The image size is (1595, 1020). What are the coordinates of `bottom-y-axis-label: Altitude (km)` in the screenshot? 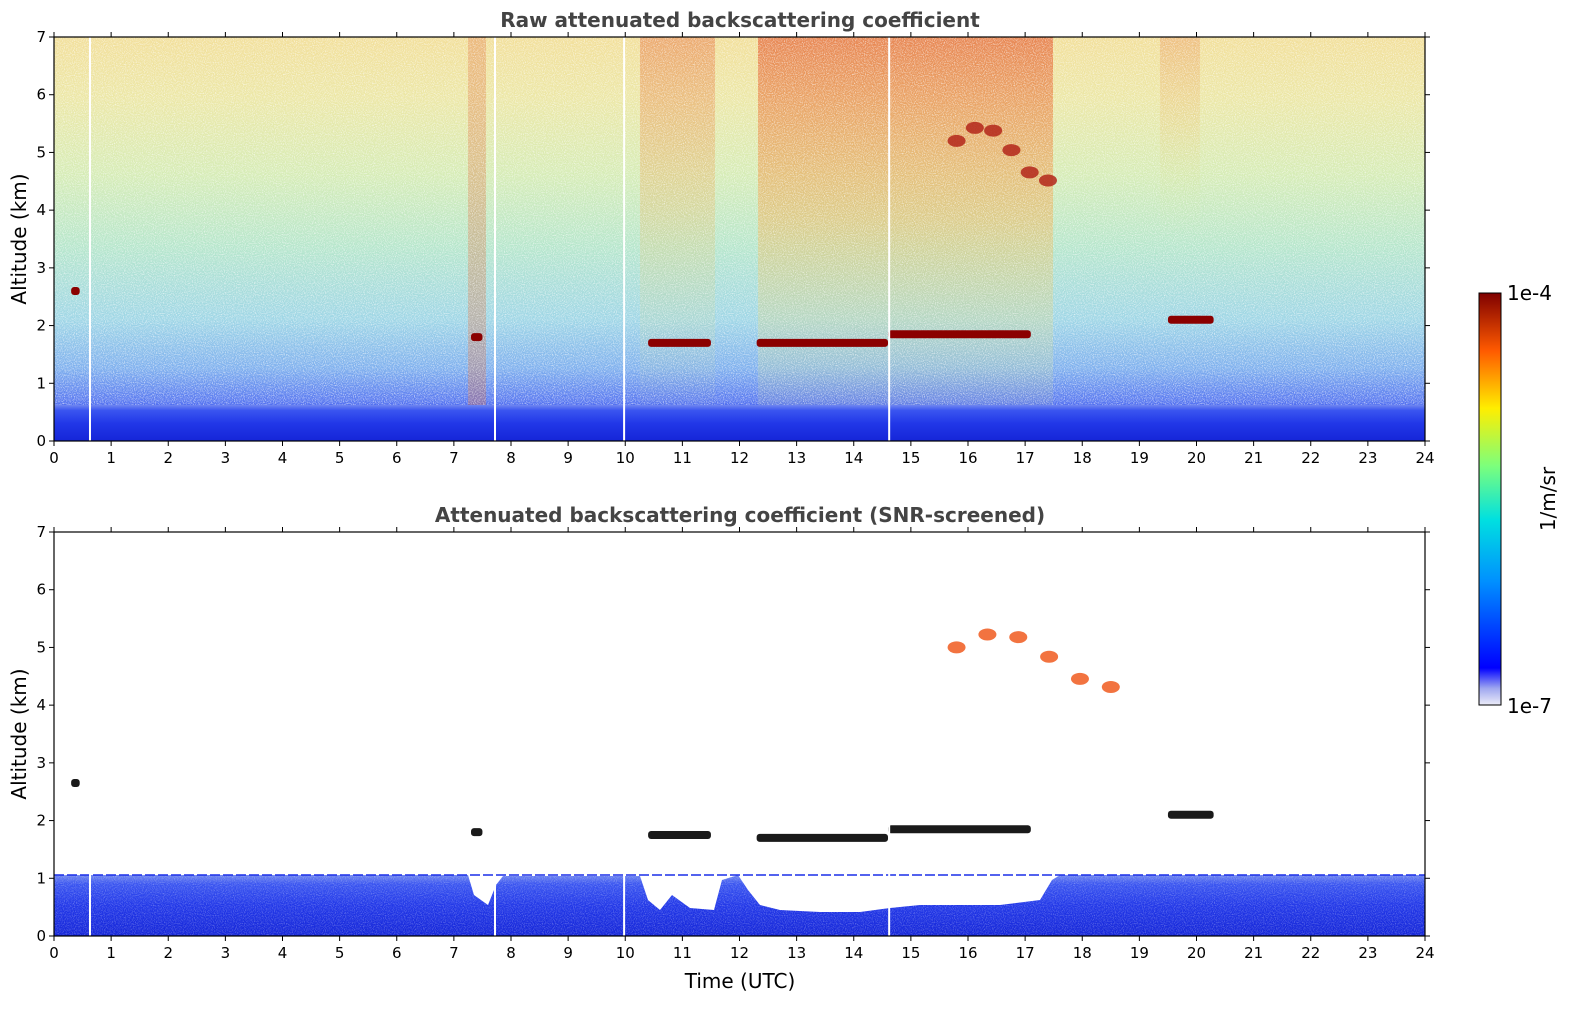 It's located at (19, 733).